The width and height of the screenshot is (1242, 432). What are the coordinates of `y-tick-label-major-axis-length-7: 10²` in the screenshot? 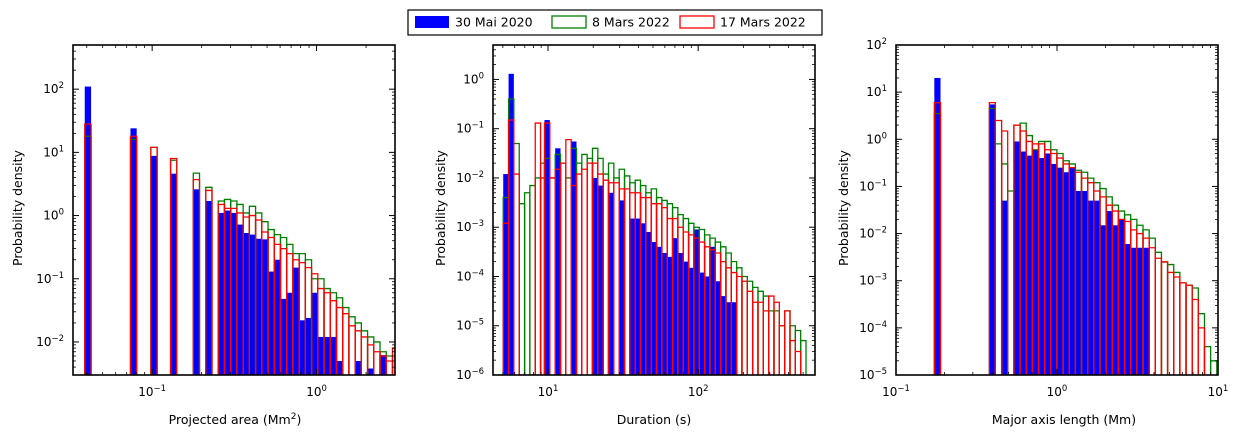 It's located at (876, 44).